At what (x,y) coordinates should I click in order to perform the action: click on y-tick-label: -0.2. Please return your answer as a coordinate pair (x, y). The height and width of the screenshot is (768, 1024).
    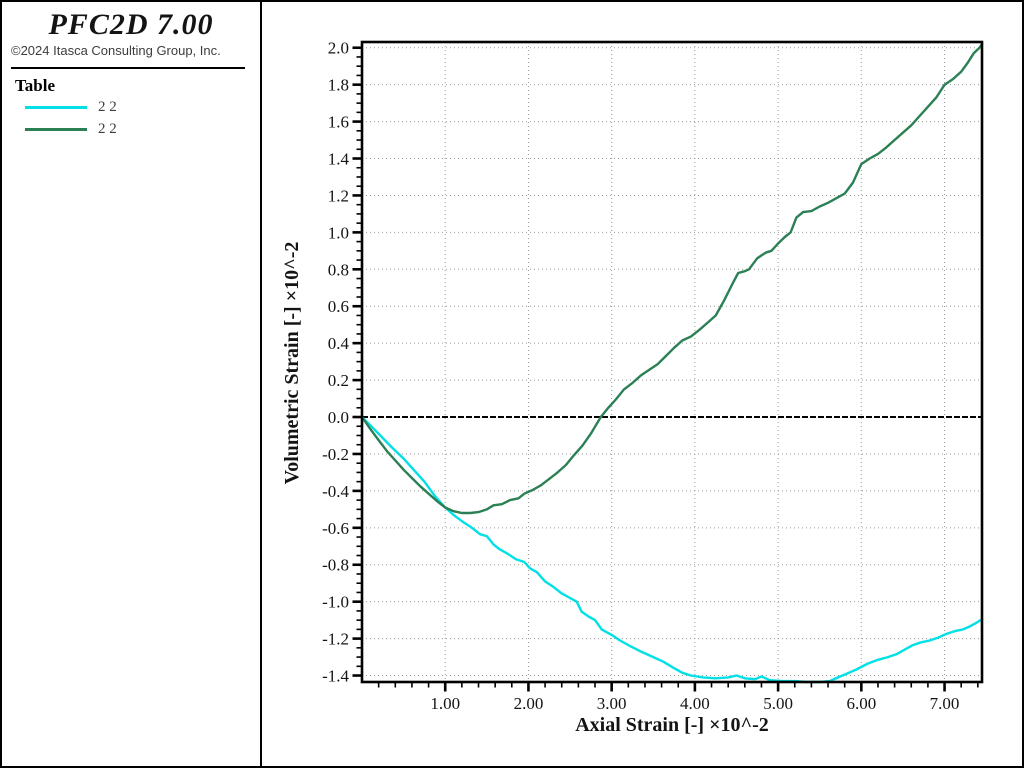
    Looking at the image, I should click on (335, 454).